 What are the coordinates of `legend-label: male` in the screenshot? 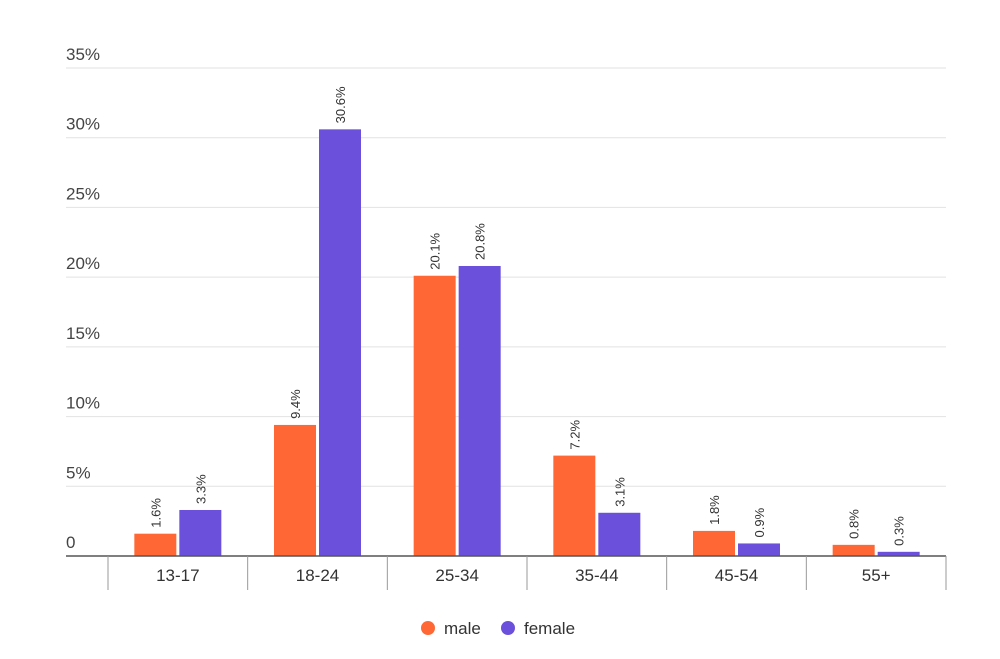 It's located at (462, 628).